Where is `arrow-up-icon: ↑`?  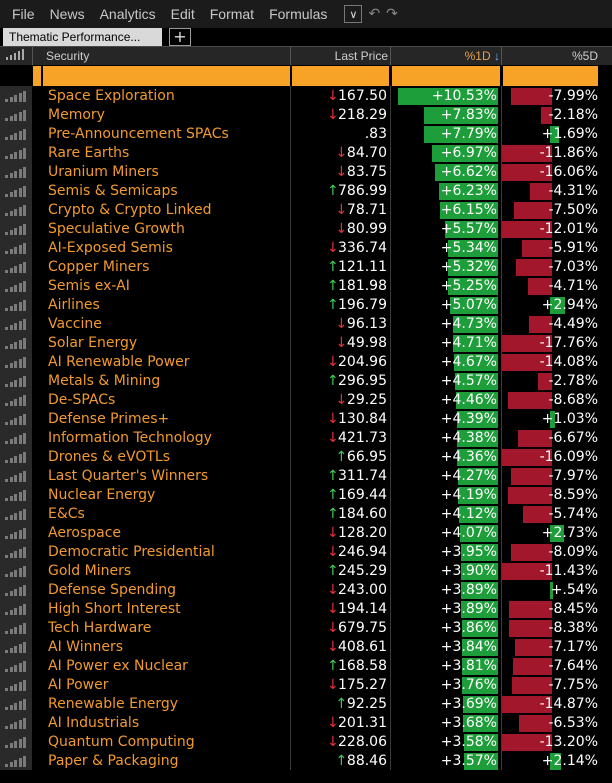
arrow-up-icon: ↑ is located at coordinates (333, 666).